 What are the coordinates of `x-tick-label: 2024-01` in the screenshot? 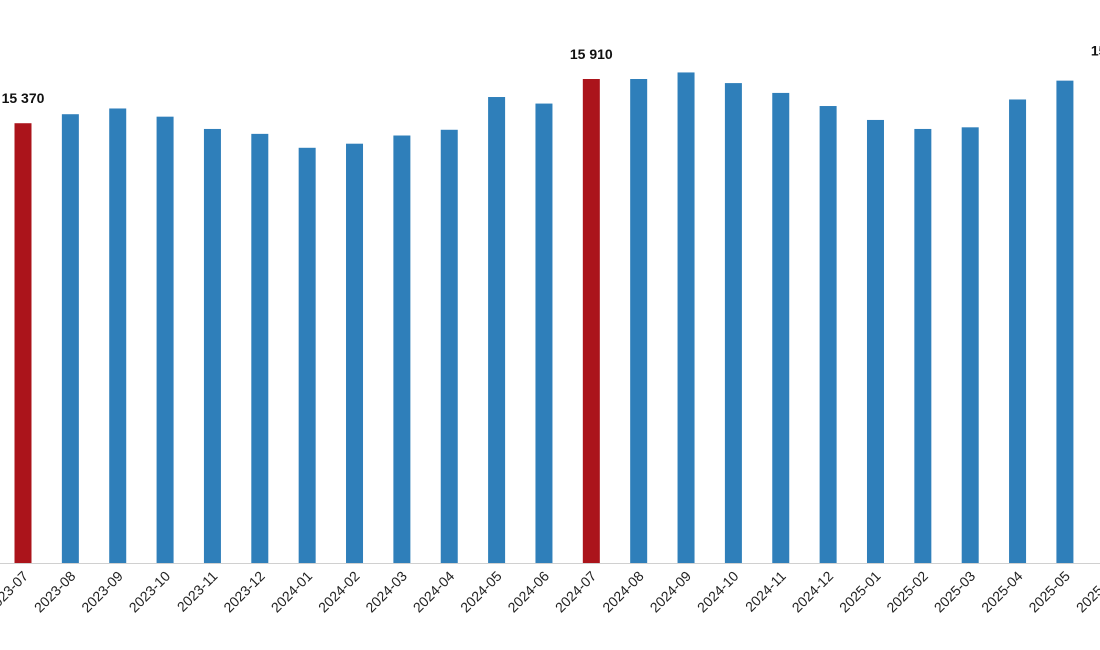 It's located at (292, 592).